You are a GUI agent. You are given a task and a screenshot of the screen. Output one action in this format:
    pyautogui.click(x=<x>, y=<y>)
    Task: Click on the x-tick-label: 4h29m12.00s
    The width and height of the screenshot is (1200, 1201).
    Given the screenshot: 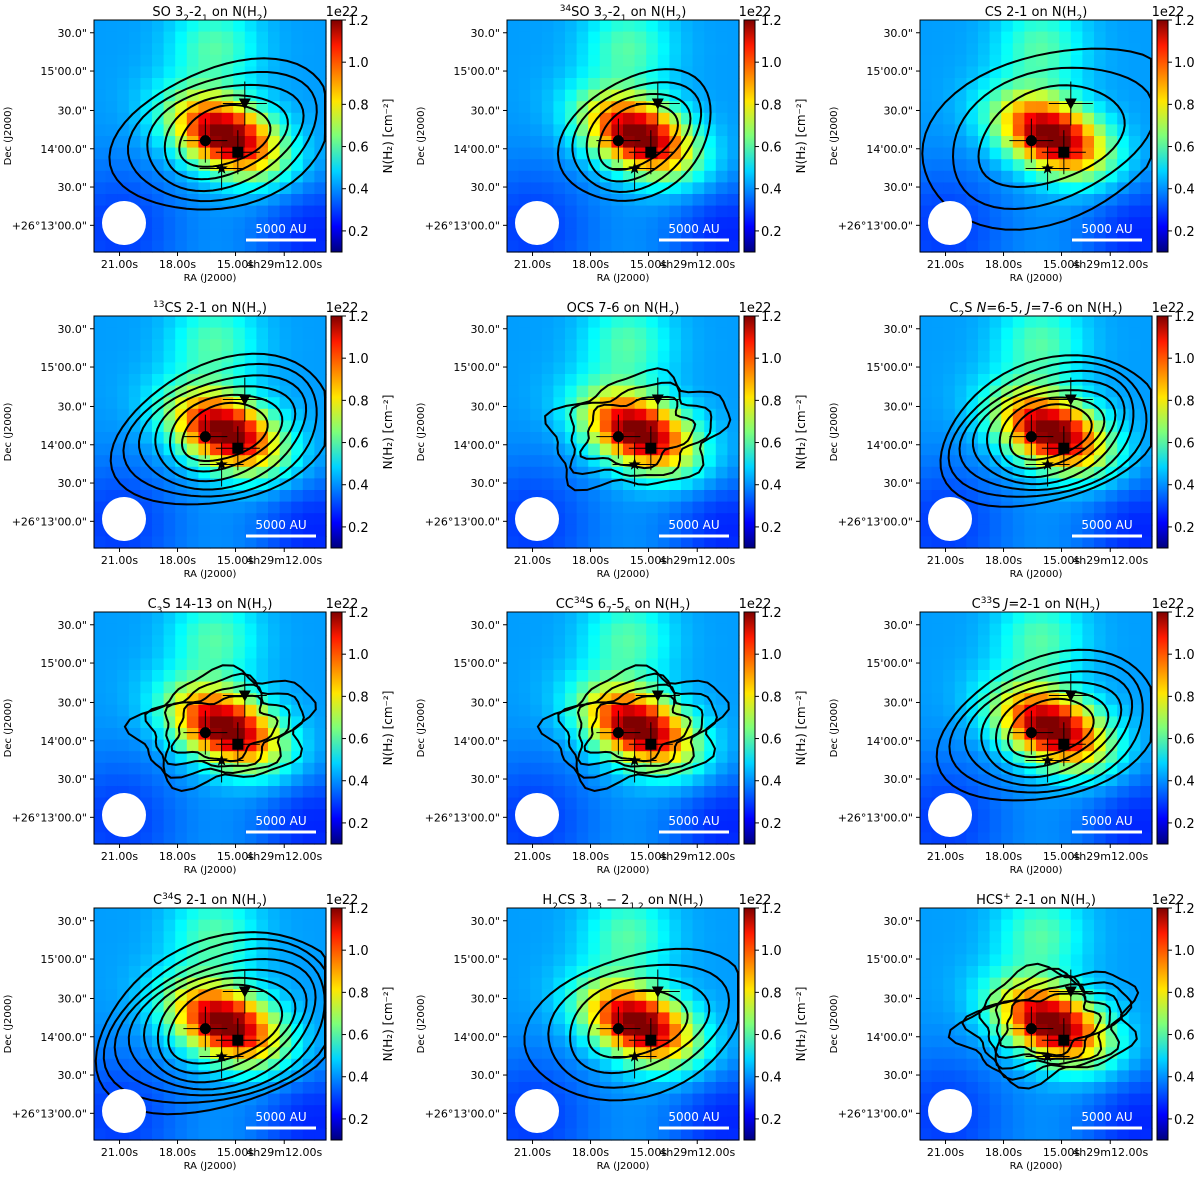 What is the action you would take?
    pyautogui.click(x=284, y=856)
    